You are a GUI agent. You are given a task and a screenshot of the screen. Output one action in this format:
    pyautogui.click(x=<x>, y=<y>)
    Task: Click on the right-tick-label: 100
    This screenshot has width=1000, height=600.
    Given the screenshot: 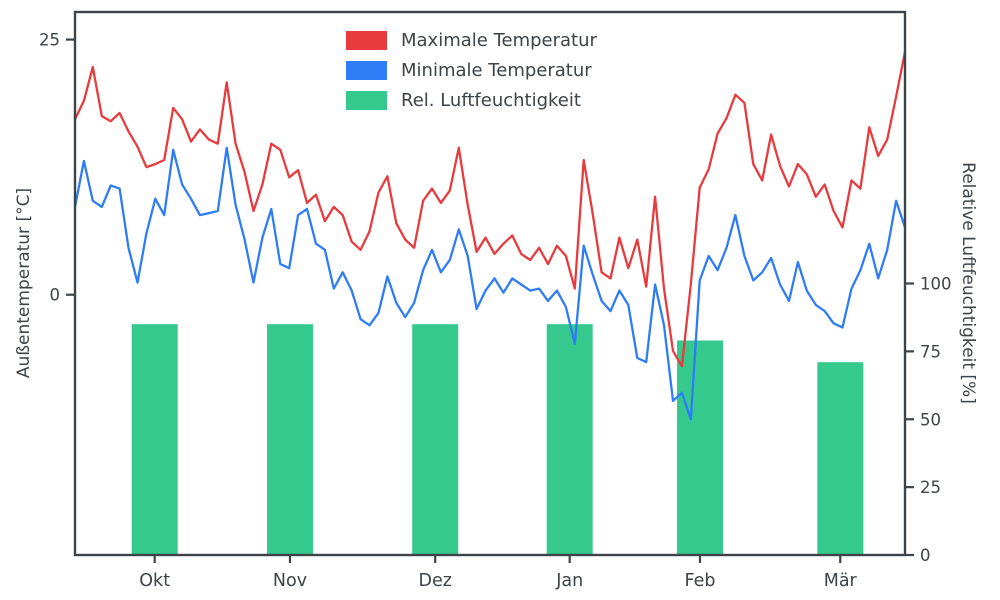 What is the action you would take?
    pyautogui.click(x=936, y=284)
    